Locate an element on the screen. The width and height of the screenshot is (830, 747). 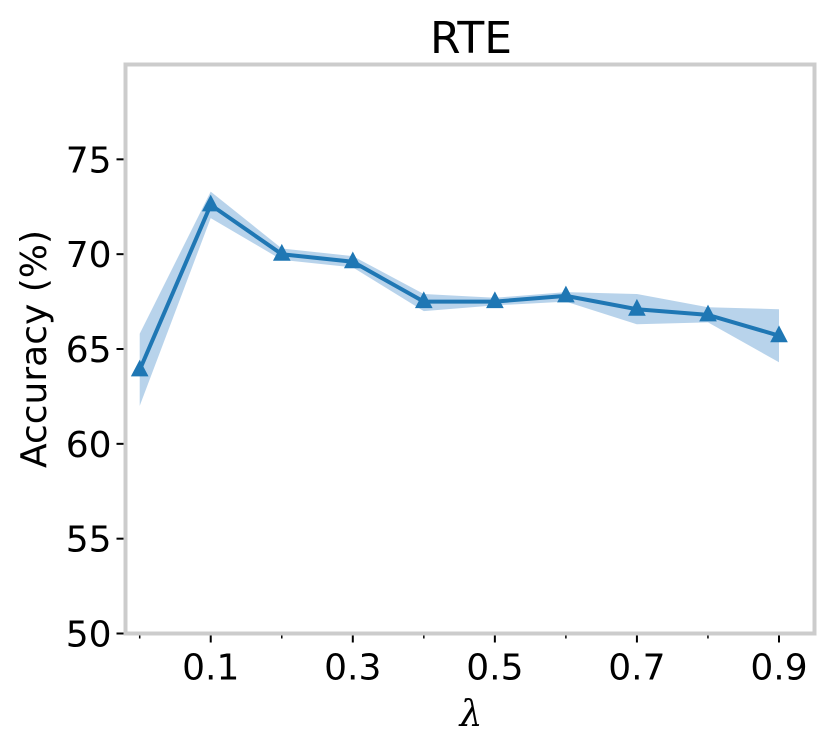
chart-title: RTE is located at coordinates (471, 38).